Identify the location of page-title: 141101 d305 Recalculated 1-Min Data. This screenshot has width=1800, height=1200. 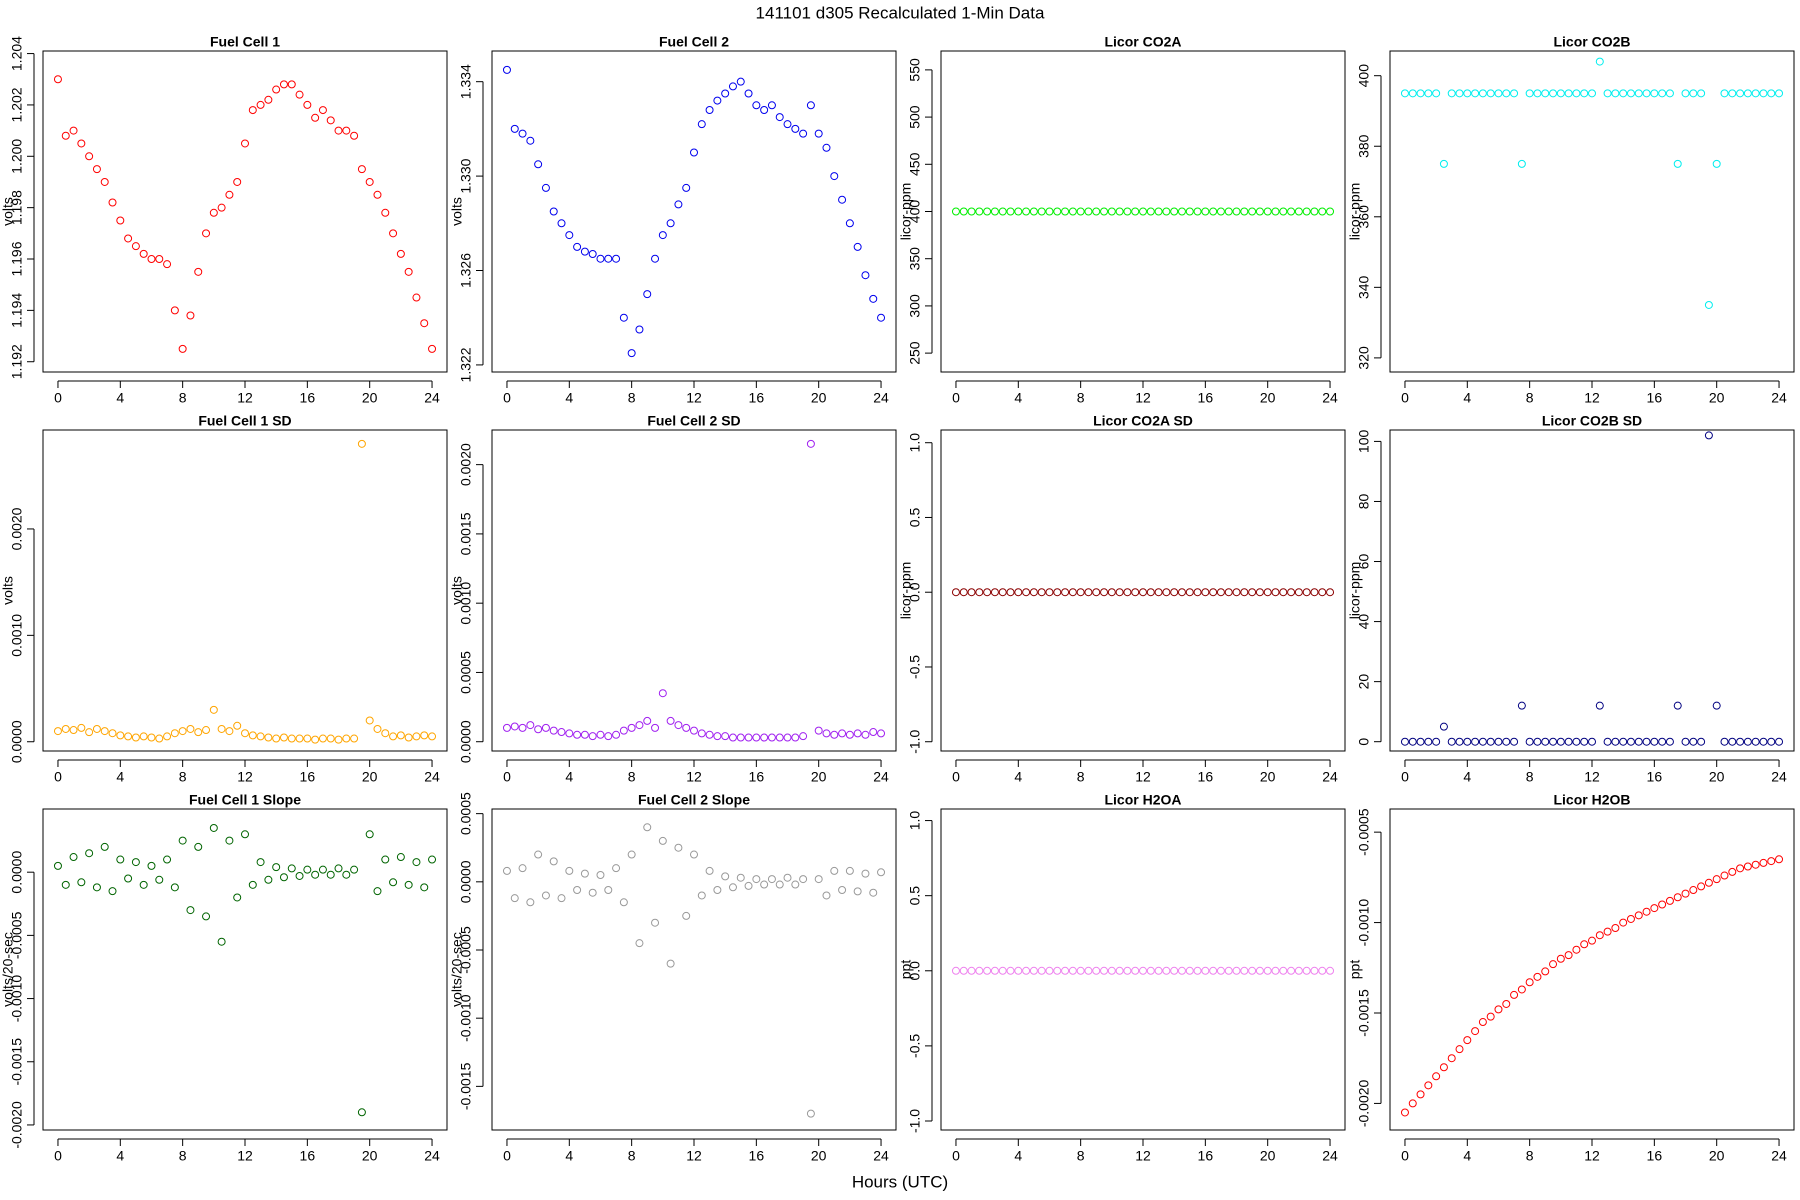
(900, 12).